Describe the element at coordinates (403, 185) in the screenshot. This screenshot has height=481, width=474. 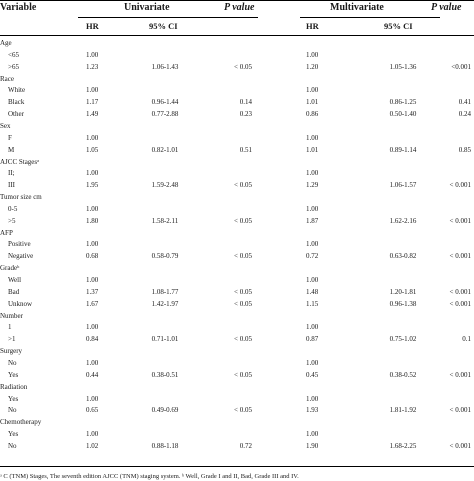
I see `ci-multivariate: 1.06-1.57` at that location.